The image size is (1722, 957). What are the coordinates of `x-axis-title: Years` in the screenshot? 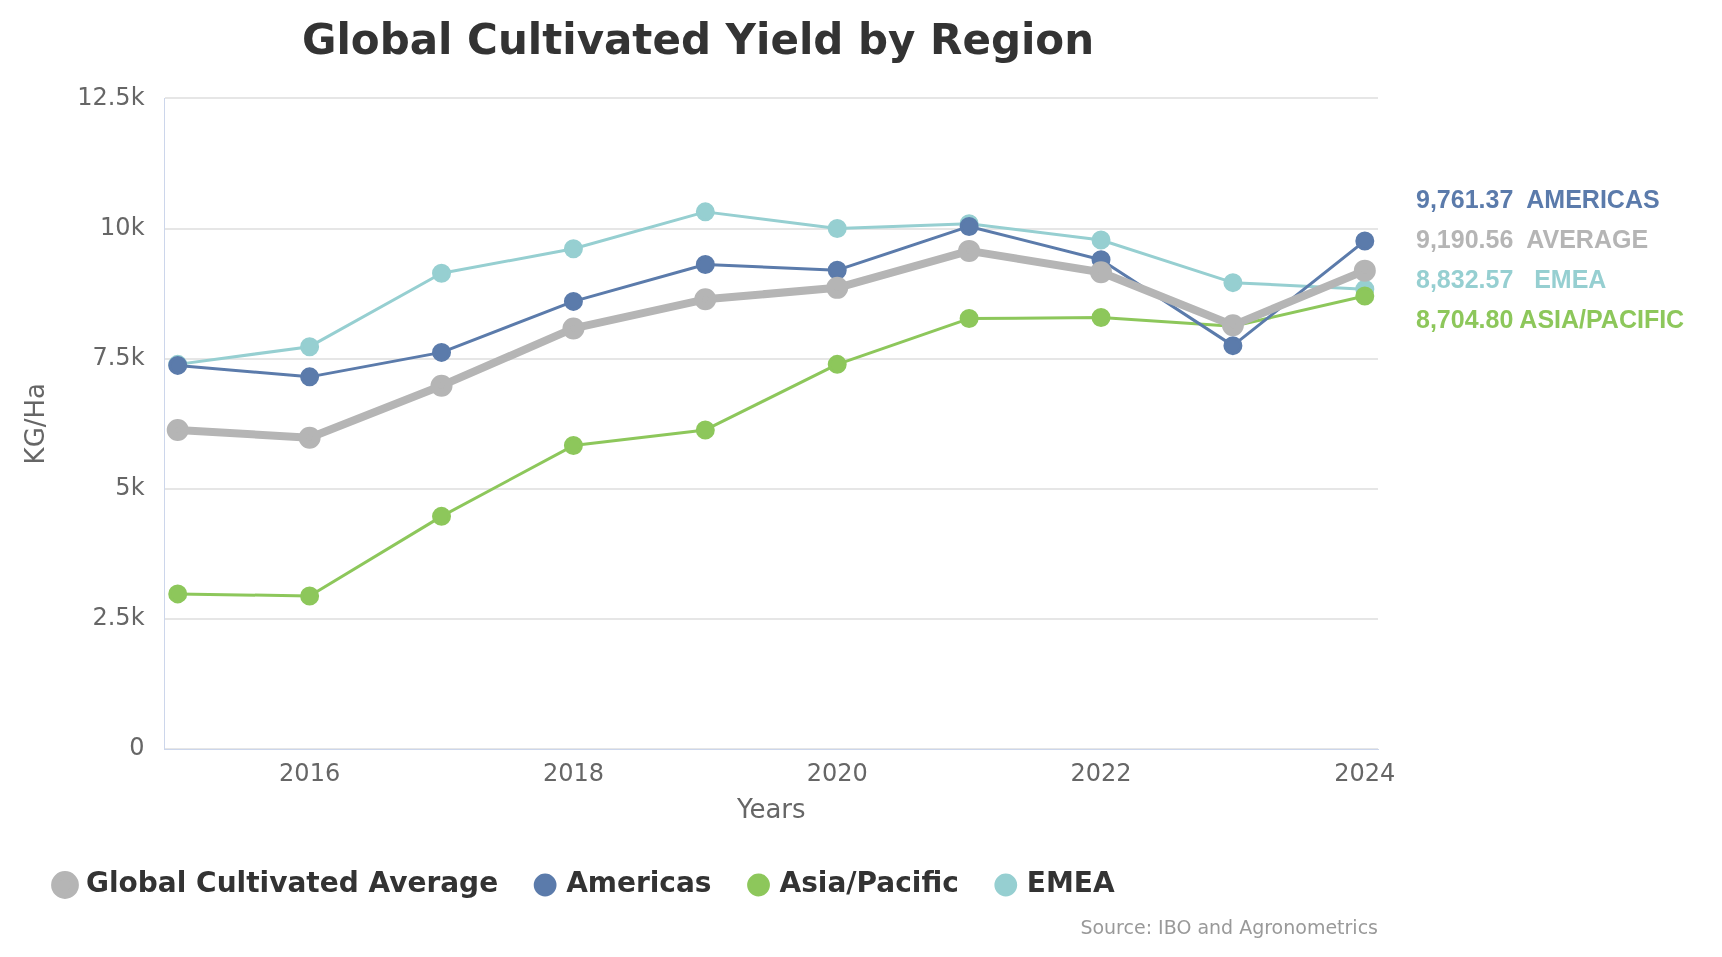 It's located at (770, 809).